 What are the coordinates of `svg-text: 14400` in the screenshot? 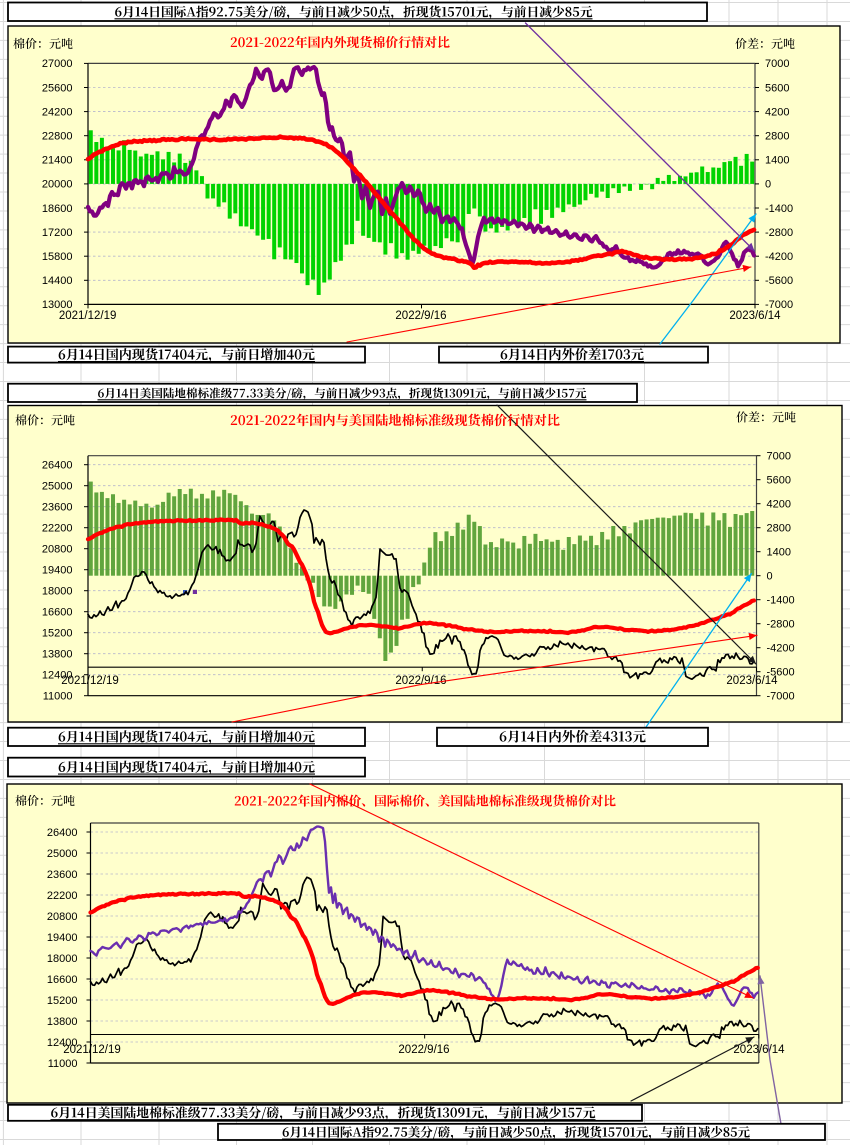 It's located at (57, 281).